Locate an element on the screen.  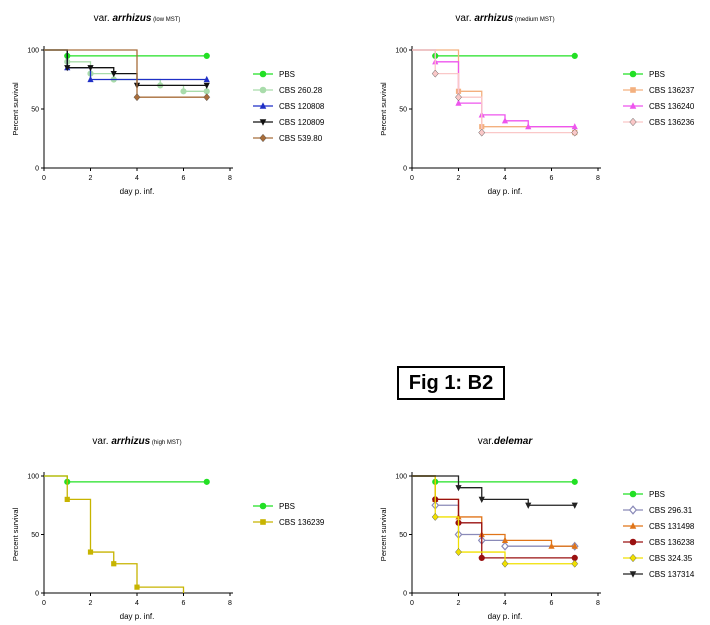
chart-title: var. arrhizus (high MST) is located at coordinates (136, 441).